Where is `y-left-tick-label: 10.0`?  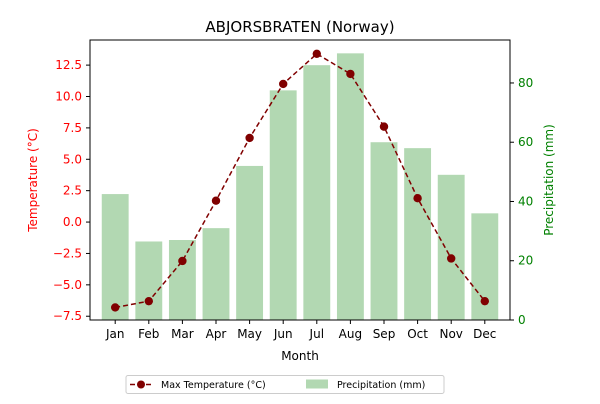 y-left-tick-label: 10.0 is located at coordinates (68, 97).